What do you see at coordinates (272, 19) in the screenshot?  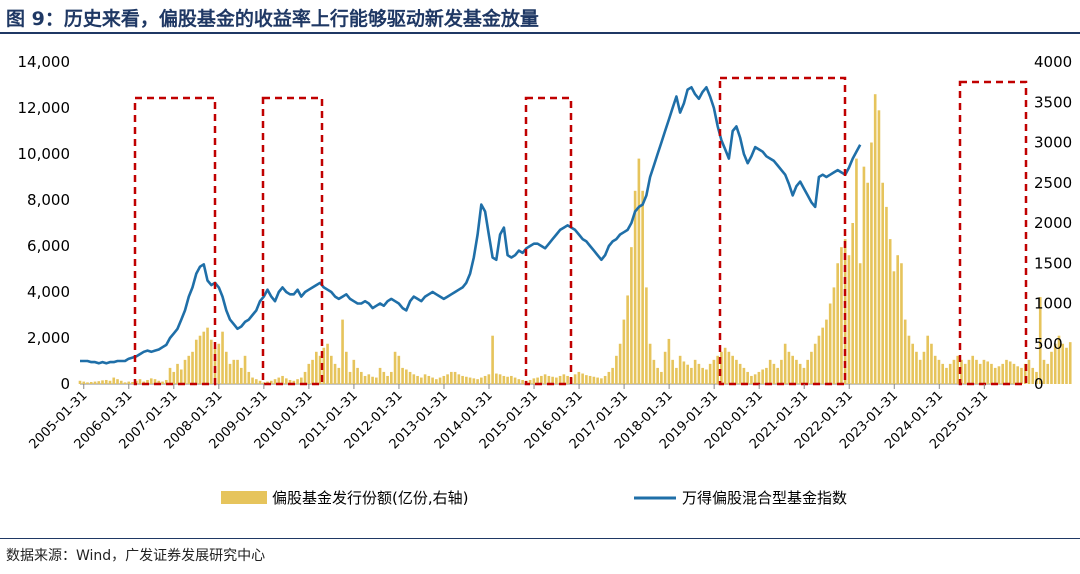 I see `page-title: 图 9：历史来看，偏股基金的收益率上行能够驱动新发基金放量` at bounding box center [272, 19].